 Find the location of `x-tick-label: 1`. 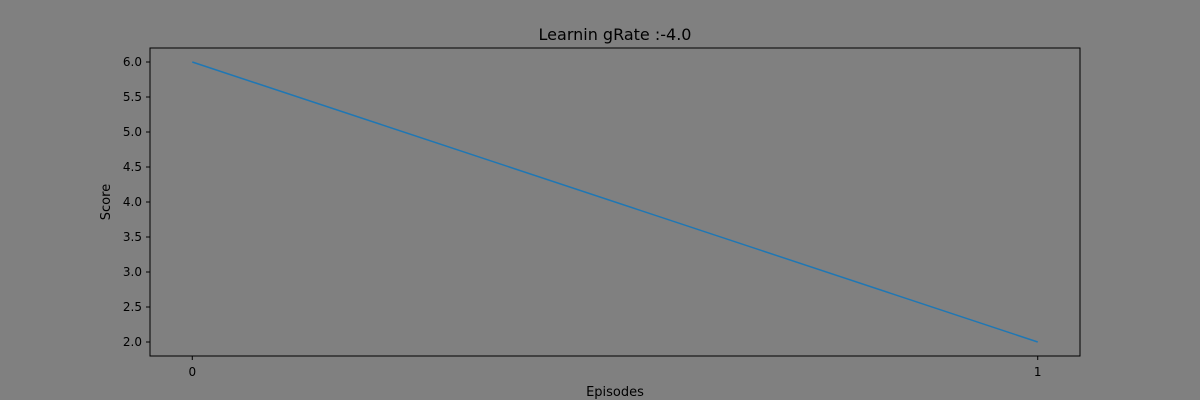

x-tick-label: 1 is located at coordinates (1038, 372).